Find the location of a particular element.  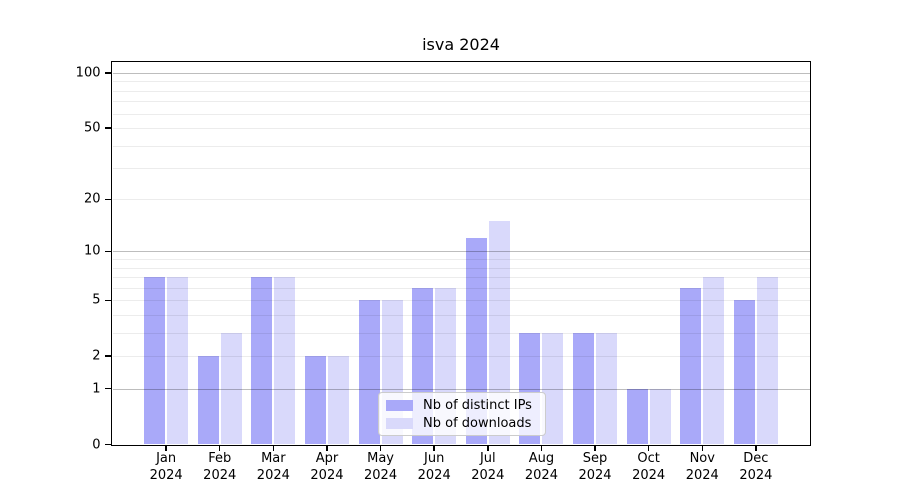

bar-nb-of-downloads-feb-2024 is located at coordinates (231, 388).